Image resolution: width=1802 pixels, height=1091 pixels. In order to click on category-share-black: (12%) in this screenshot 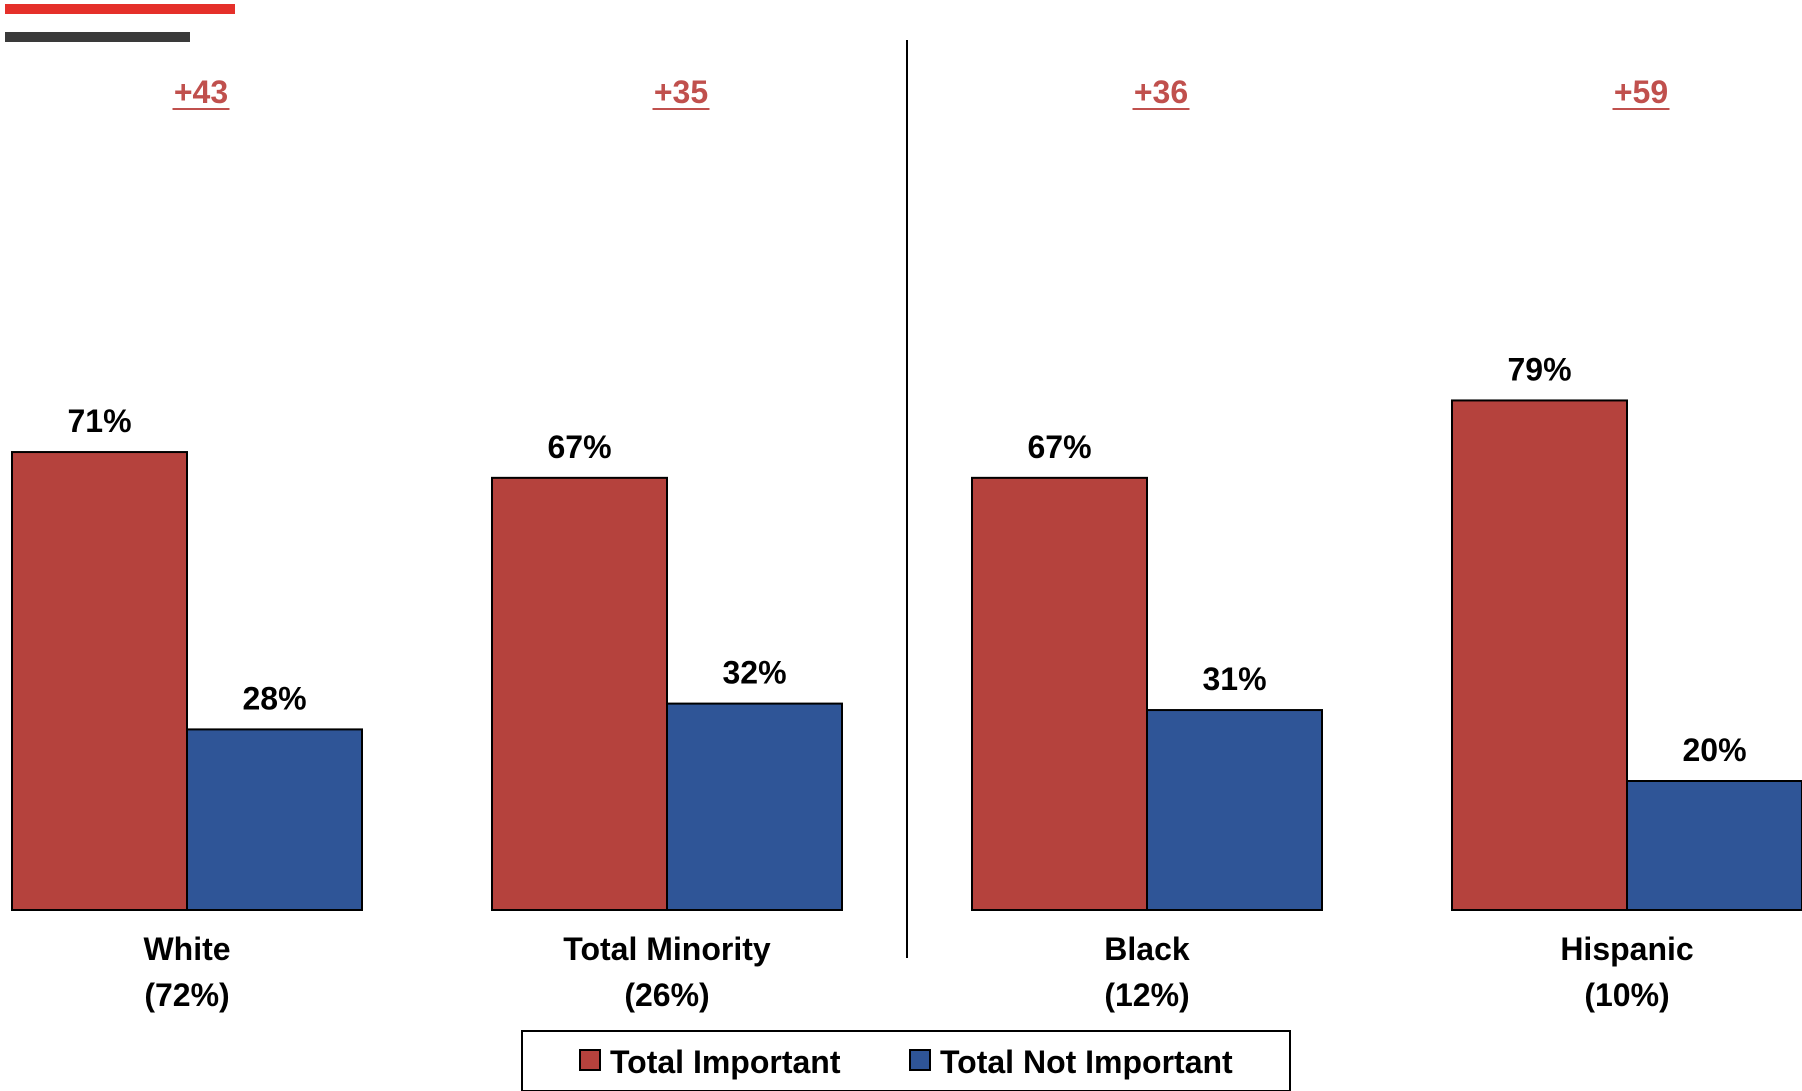, I will do `click(1146, 995)`.